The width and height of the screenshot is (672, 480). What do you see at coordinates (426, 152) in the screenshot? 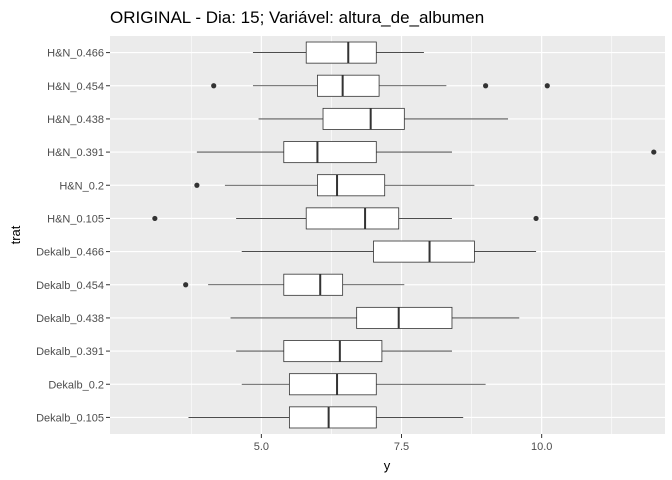
I see `box-H&N_0.391` at bounding box center [426, 152].